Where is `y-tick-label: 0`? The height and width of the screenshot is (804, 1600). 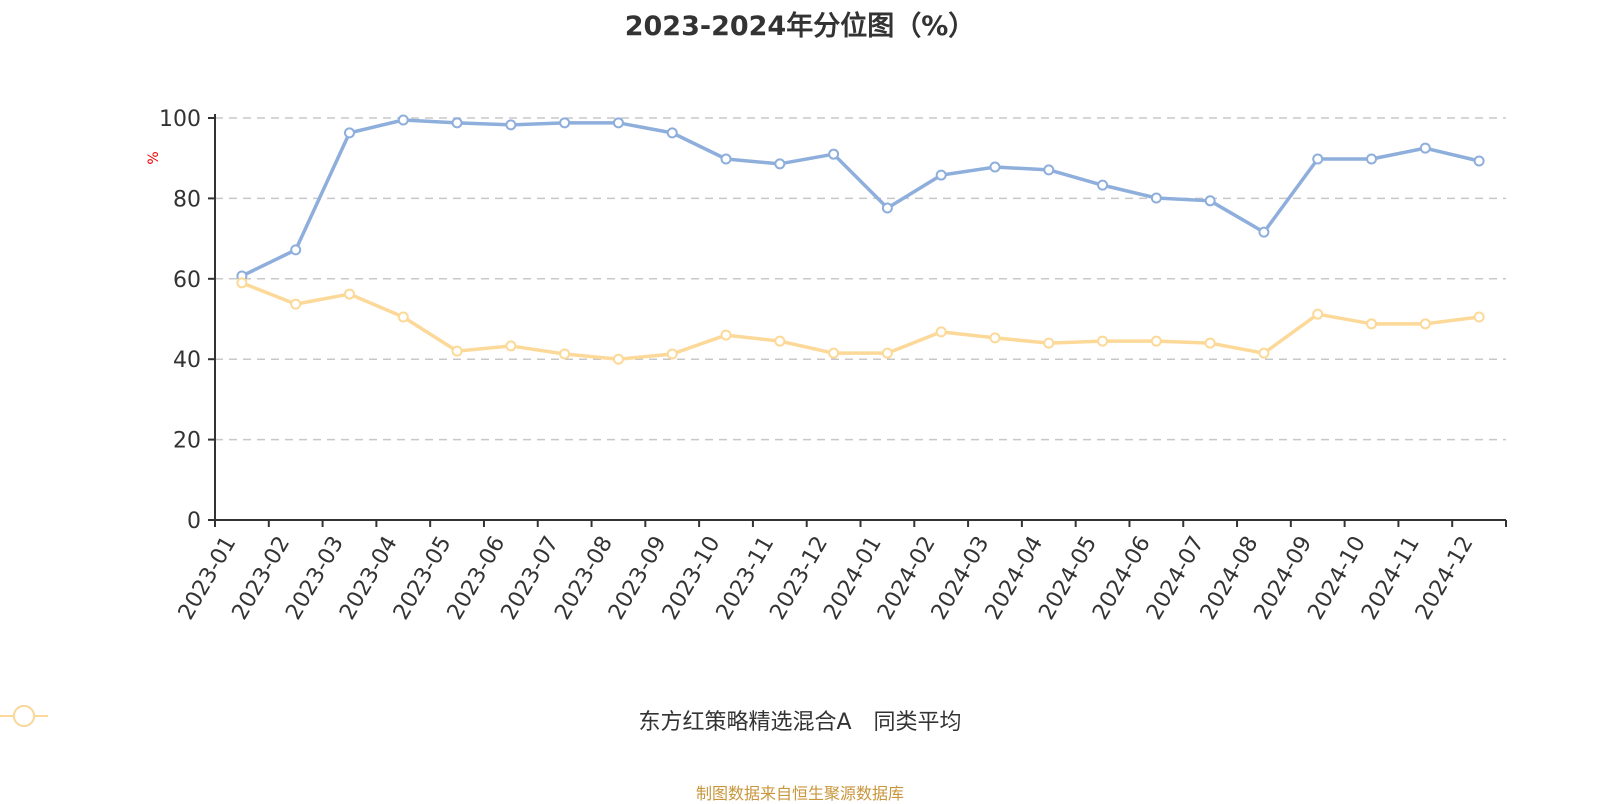 y-tick-label: 0 is located at coordinates (194, 521).